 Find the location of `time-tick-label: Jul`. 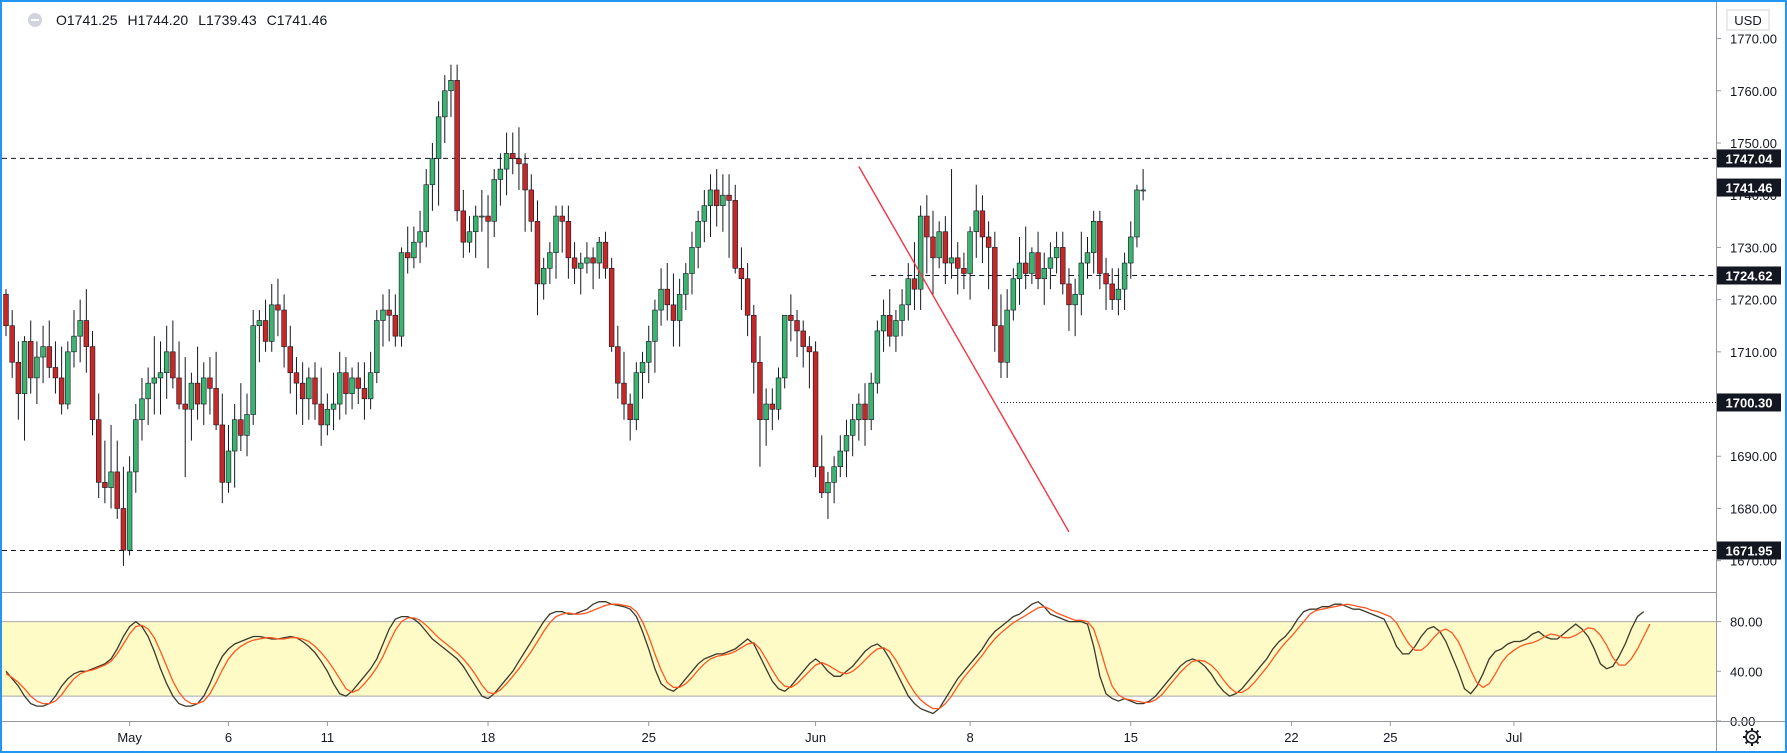

time-tick-label: Jul is located at coordinates (1514, 737).